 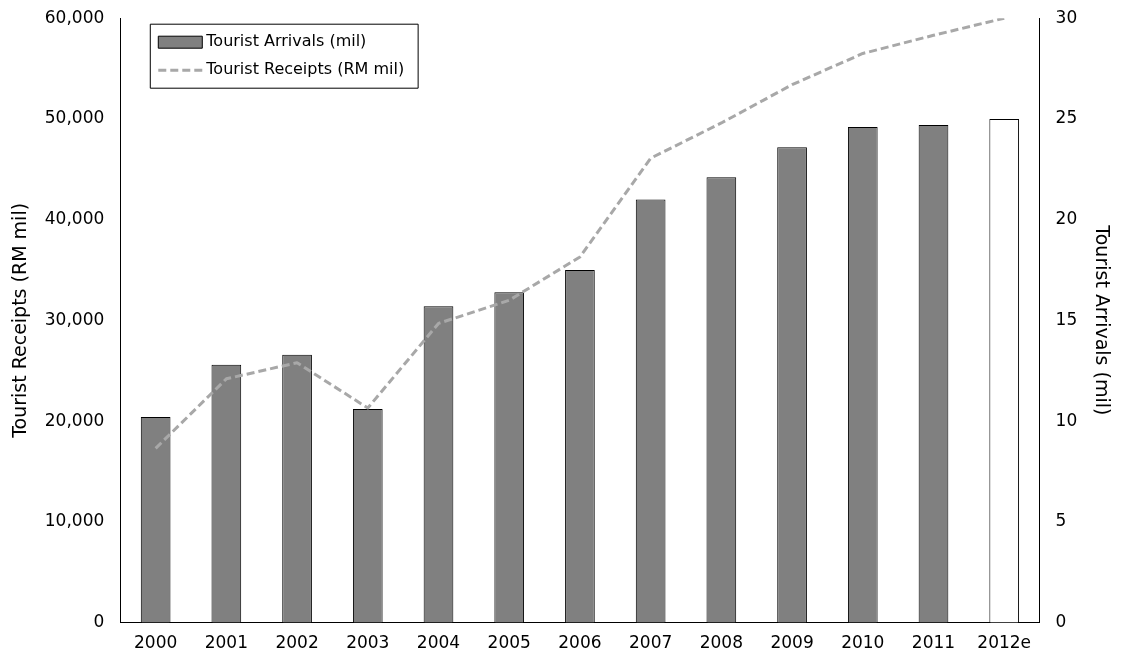 What do you see at coordinates (1066, 218) in the screenshot?
I see `y2-tick-label: 20` at bounding box center [1066, 218].